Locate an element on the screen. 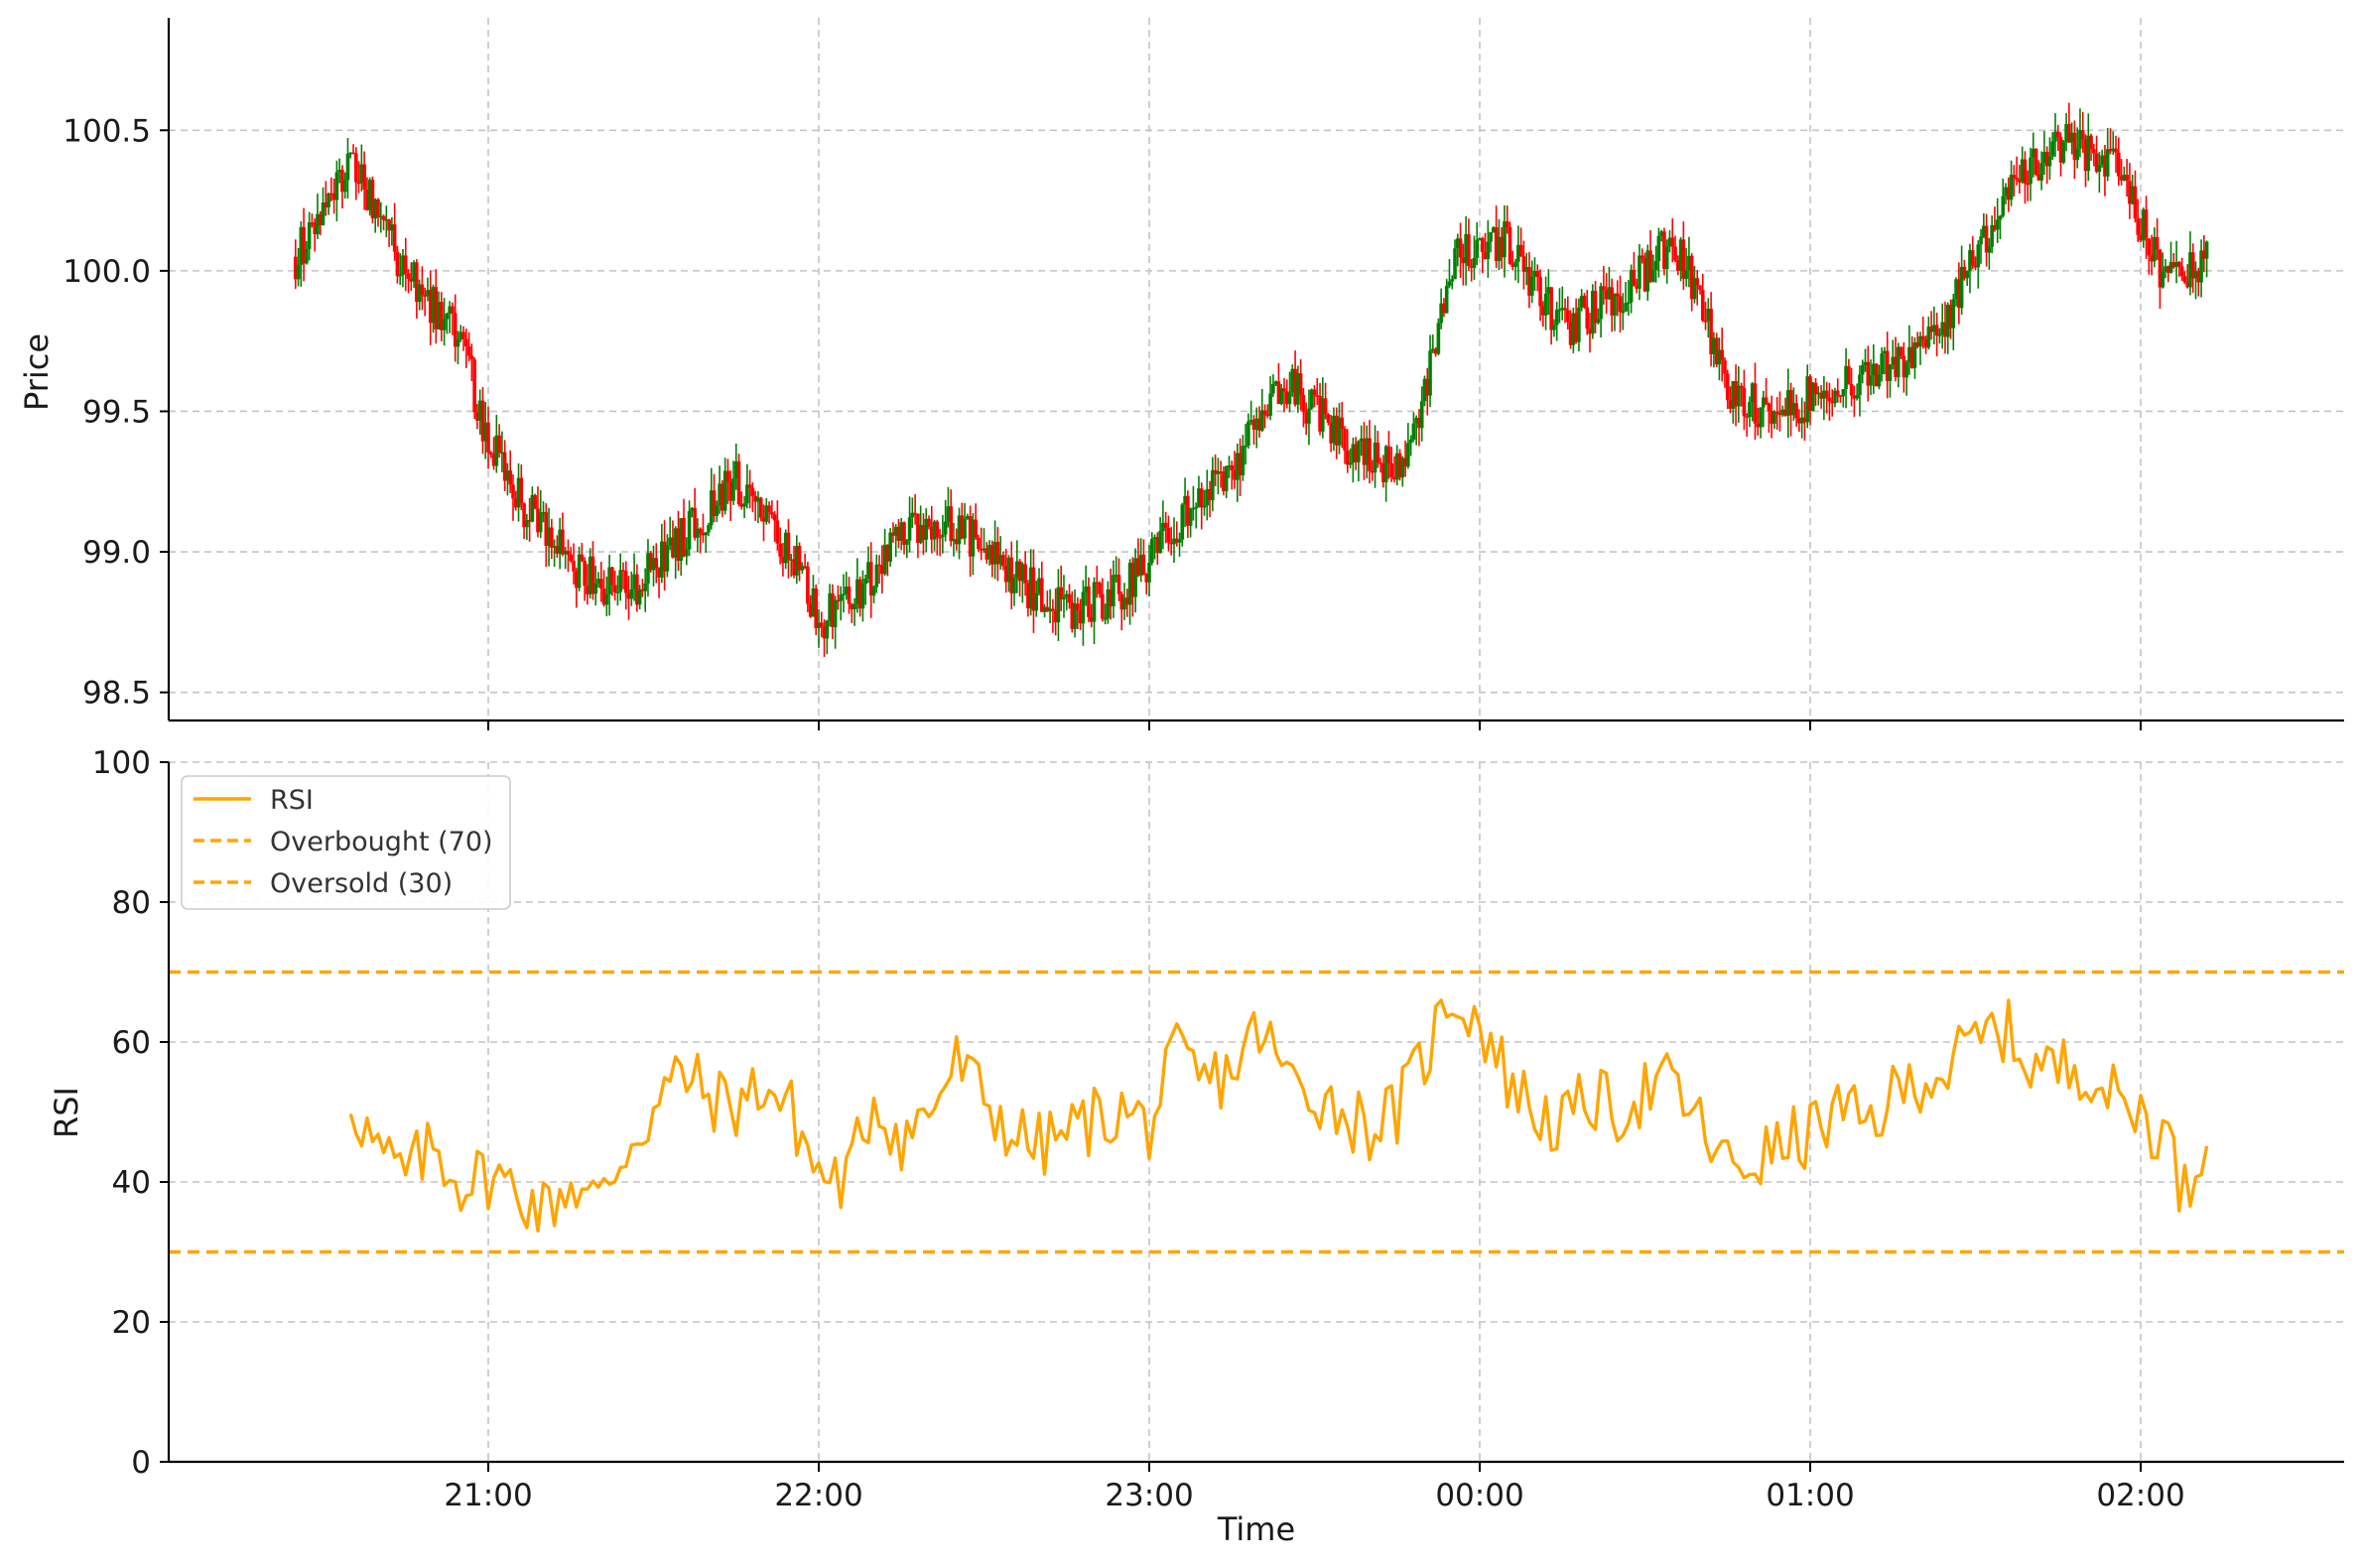 The height and width of the screenshot is (1568, 2361). legend-label-rsi: RSI is located at coordinates (292, 800).